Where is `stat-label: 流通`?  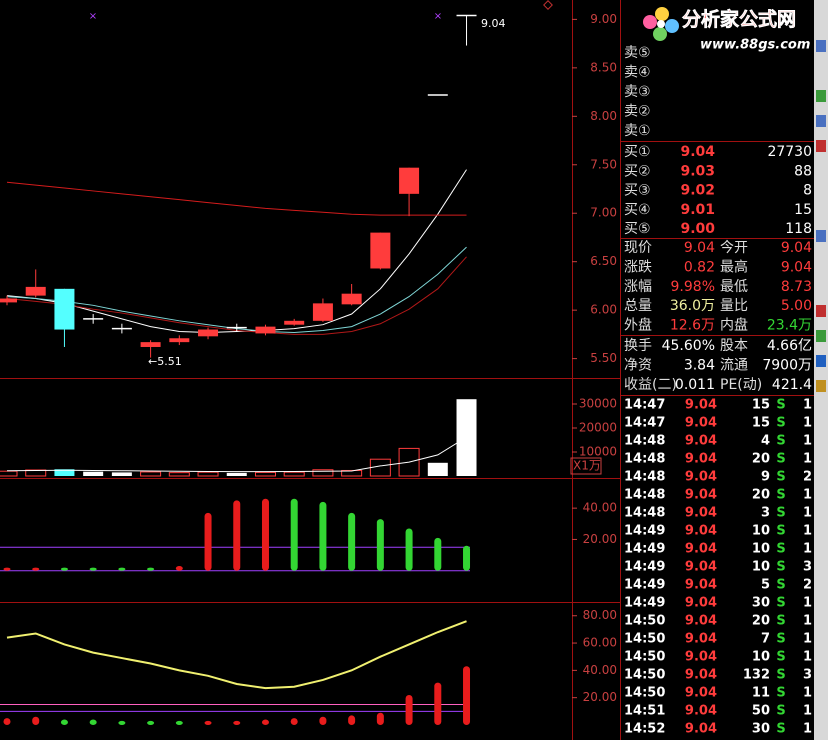 stat-label: 流通 is located at coordinates (734, 365).